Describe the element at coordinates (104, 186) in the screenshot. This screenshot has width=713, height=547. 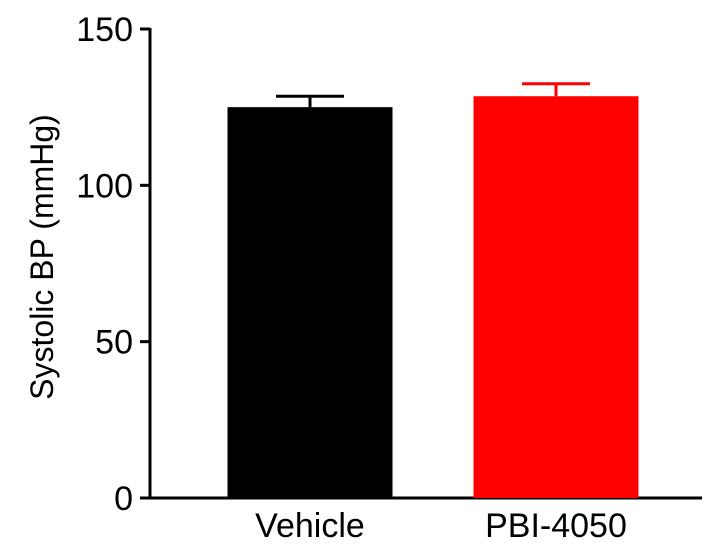
I see `y-tick-label: 100` at that location.